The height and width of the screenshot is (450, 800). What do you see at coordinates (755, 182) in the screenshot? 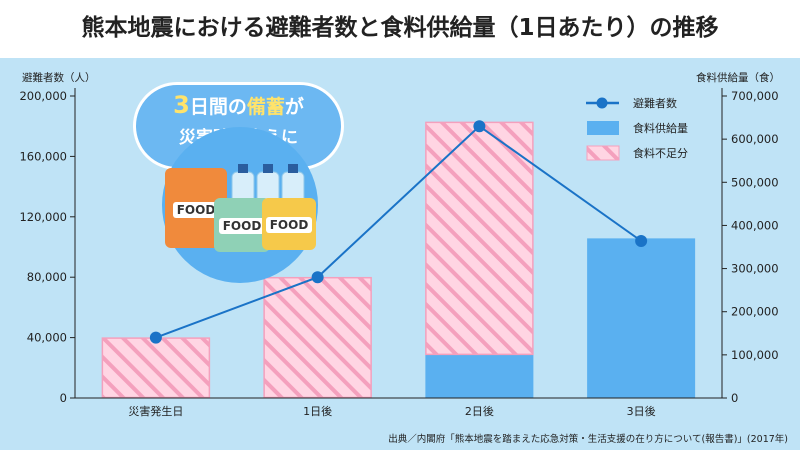
I see `right-tick-label: 500,000` at bounding box center [755, 182].